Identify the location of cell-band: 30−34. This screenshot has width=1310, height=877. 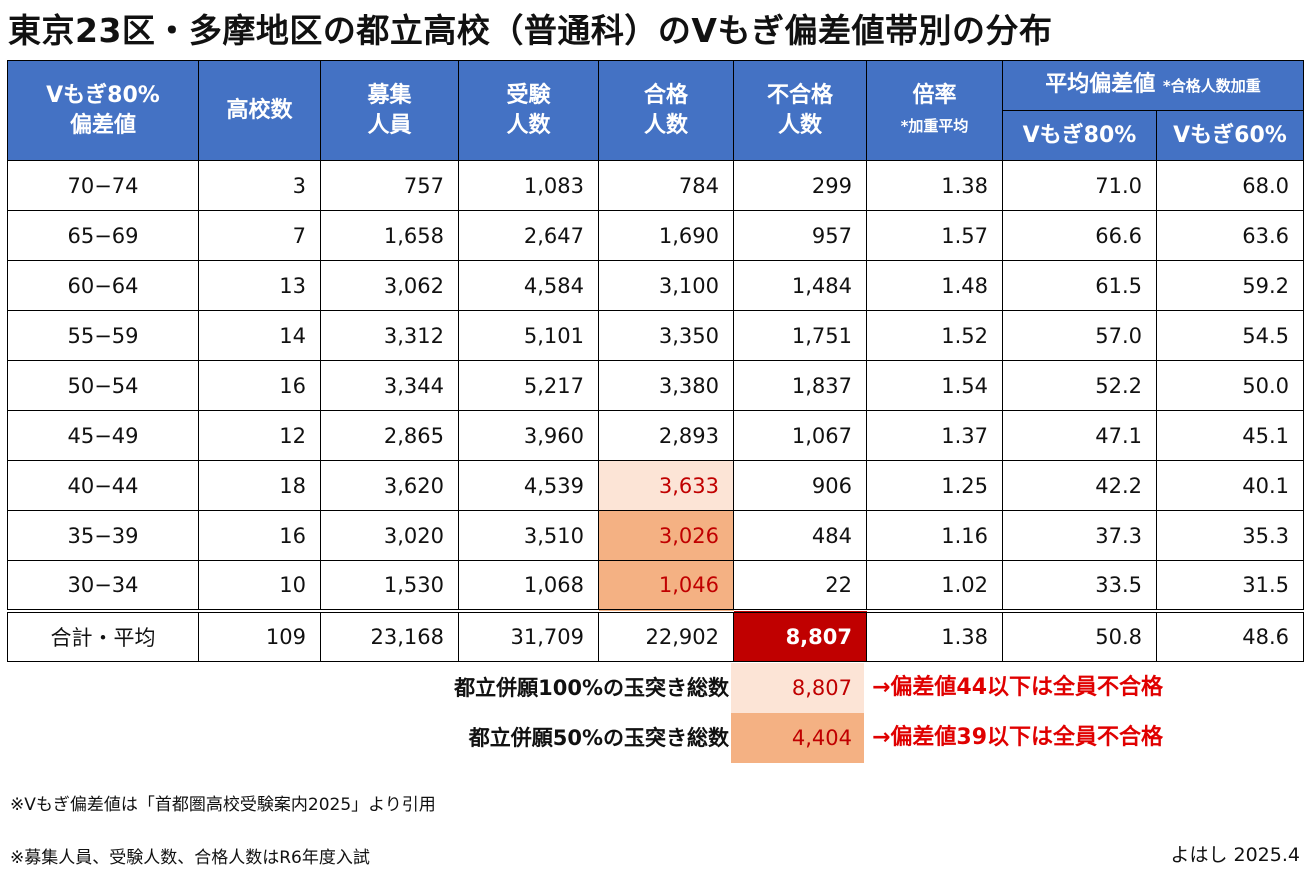
(103, 585).